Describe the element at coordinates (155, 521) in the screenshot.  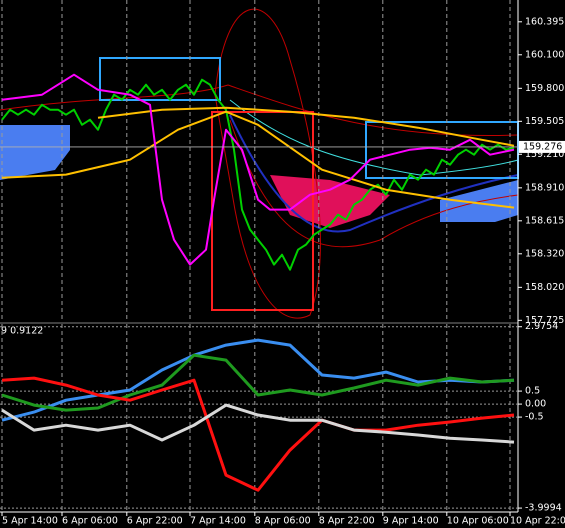
I see `x-tick-label: 6 Apr 22:00` at that location.